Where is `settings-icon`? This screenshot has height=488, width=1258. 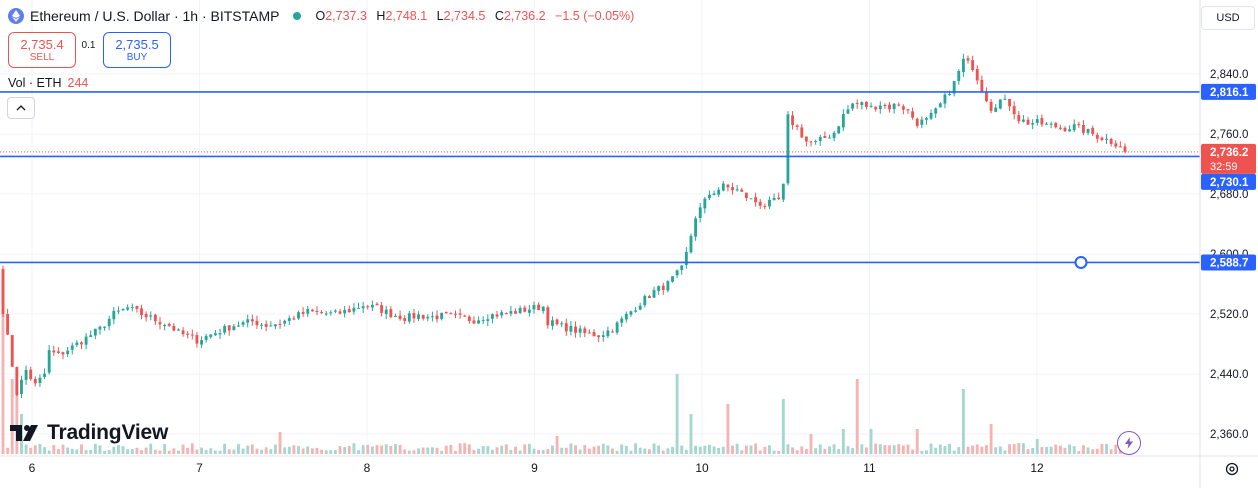
settings-icon is located at coordinates (1232, 469).